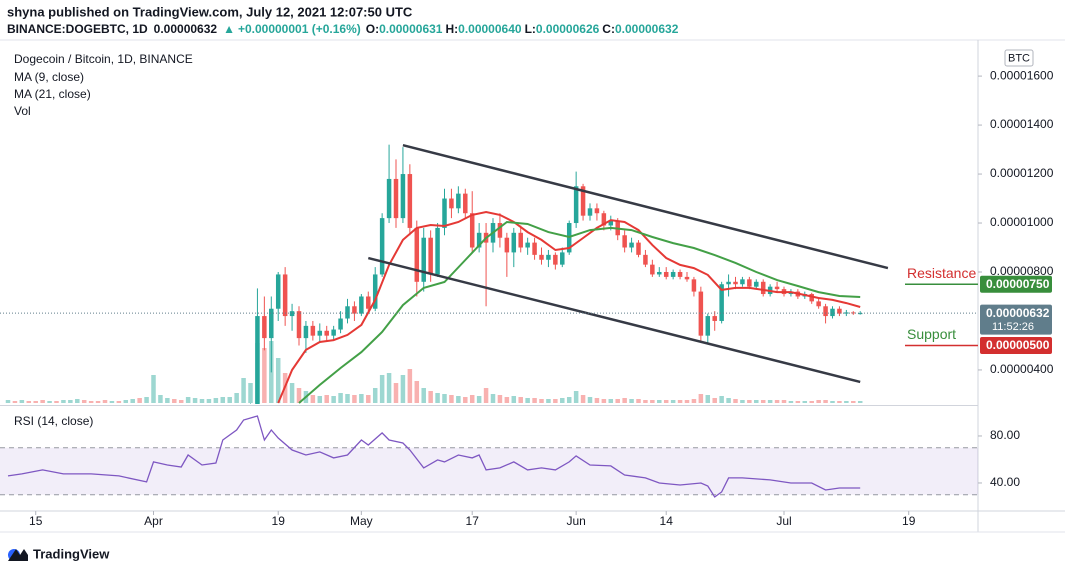  I want to click on trend-line, so click(614, 320).